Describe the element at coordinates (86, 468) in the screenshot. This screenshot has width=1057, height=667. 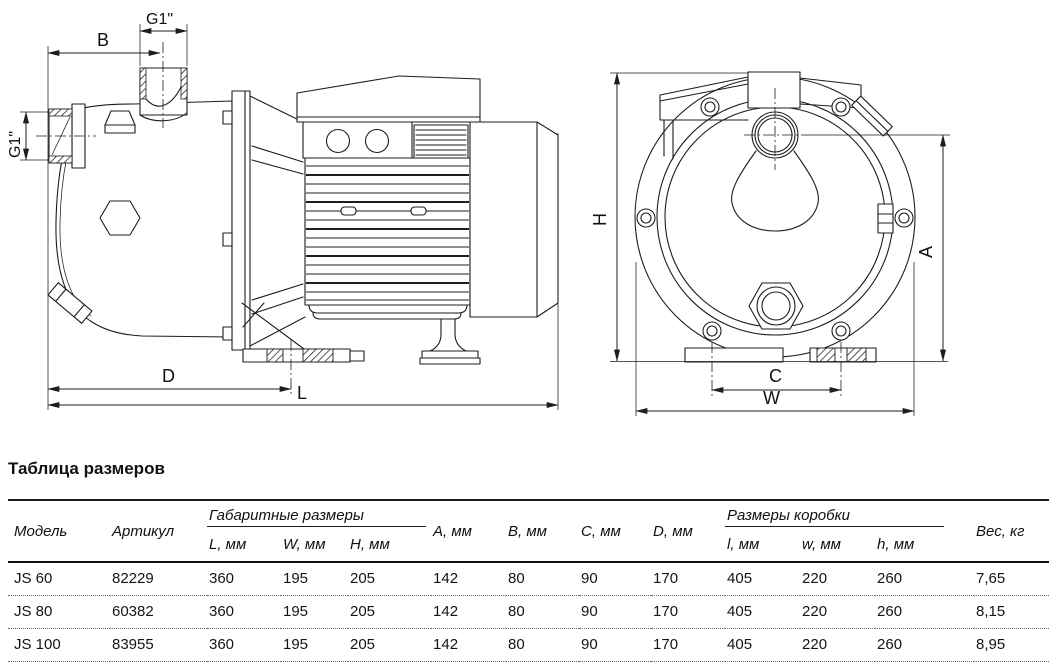
I see `table-title: Таблица размеров` at that location.